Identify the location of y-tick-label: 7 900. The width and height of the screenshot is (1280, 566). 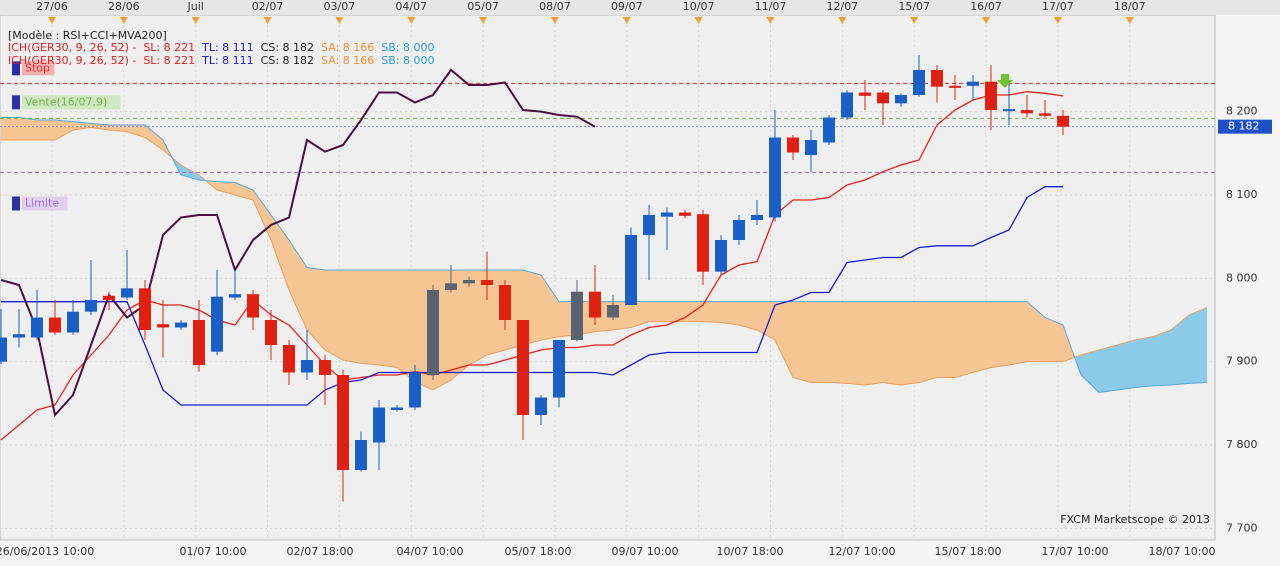
(1242, 361).